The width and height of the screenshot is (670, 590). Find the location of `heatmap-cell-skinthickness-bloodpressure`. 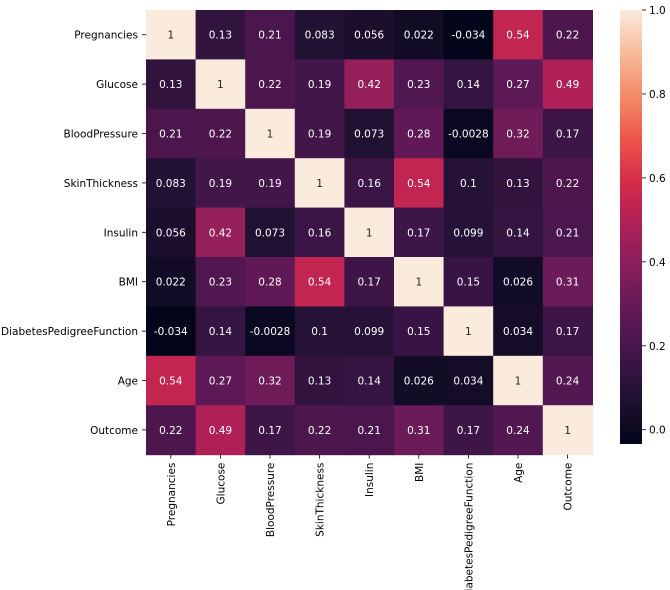

heatmap-cell-skinthickness-bloodpressure is located at coordinates (270, 183).